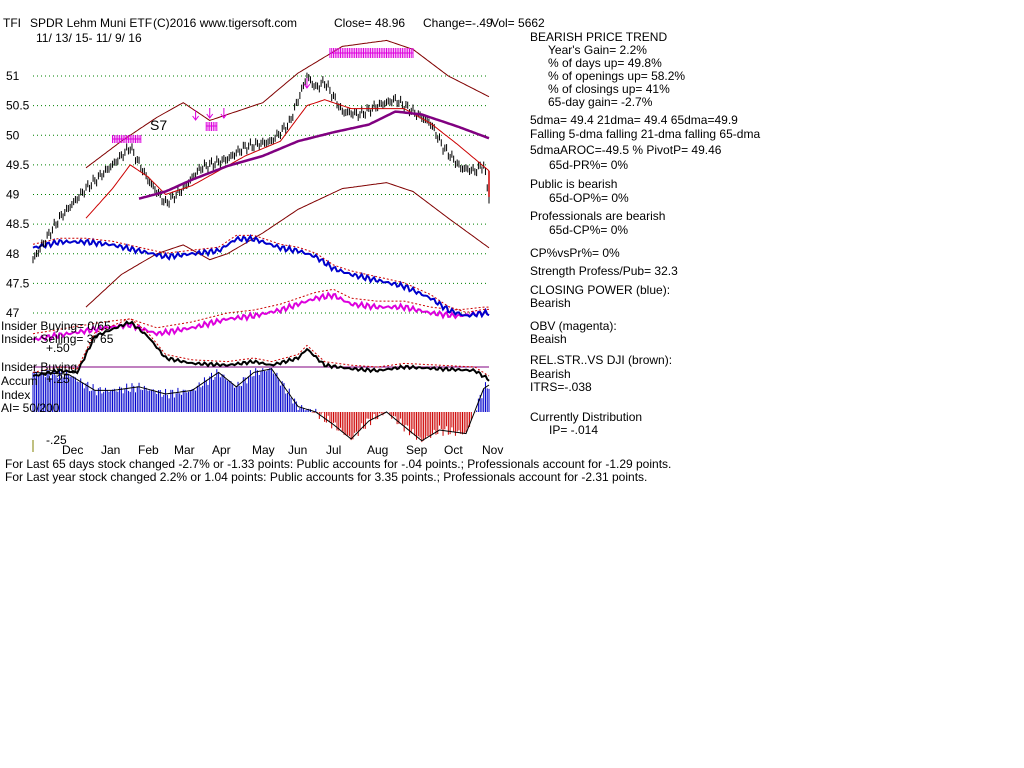 This screenshot has height=768, width=1024. Describe the element at coordinates (297, 450) in the screenshot. I see `x-tick-label: Jun` at that location.